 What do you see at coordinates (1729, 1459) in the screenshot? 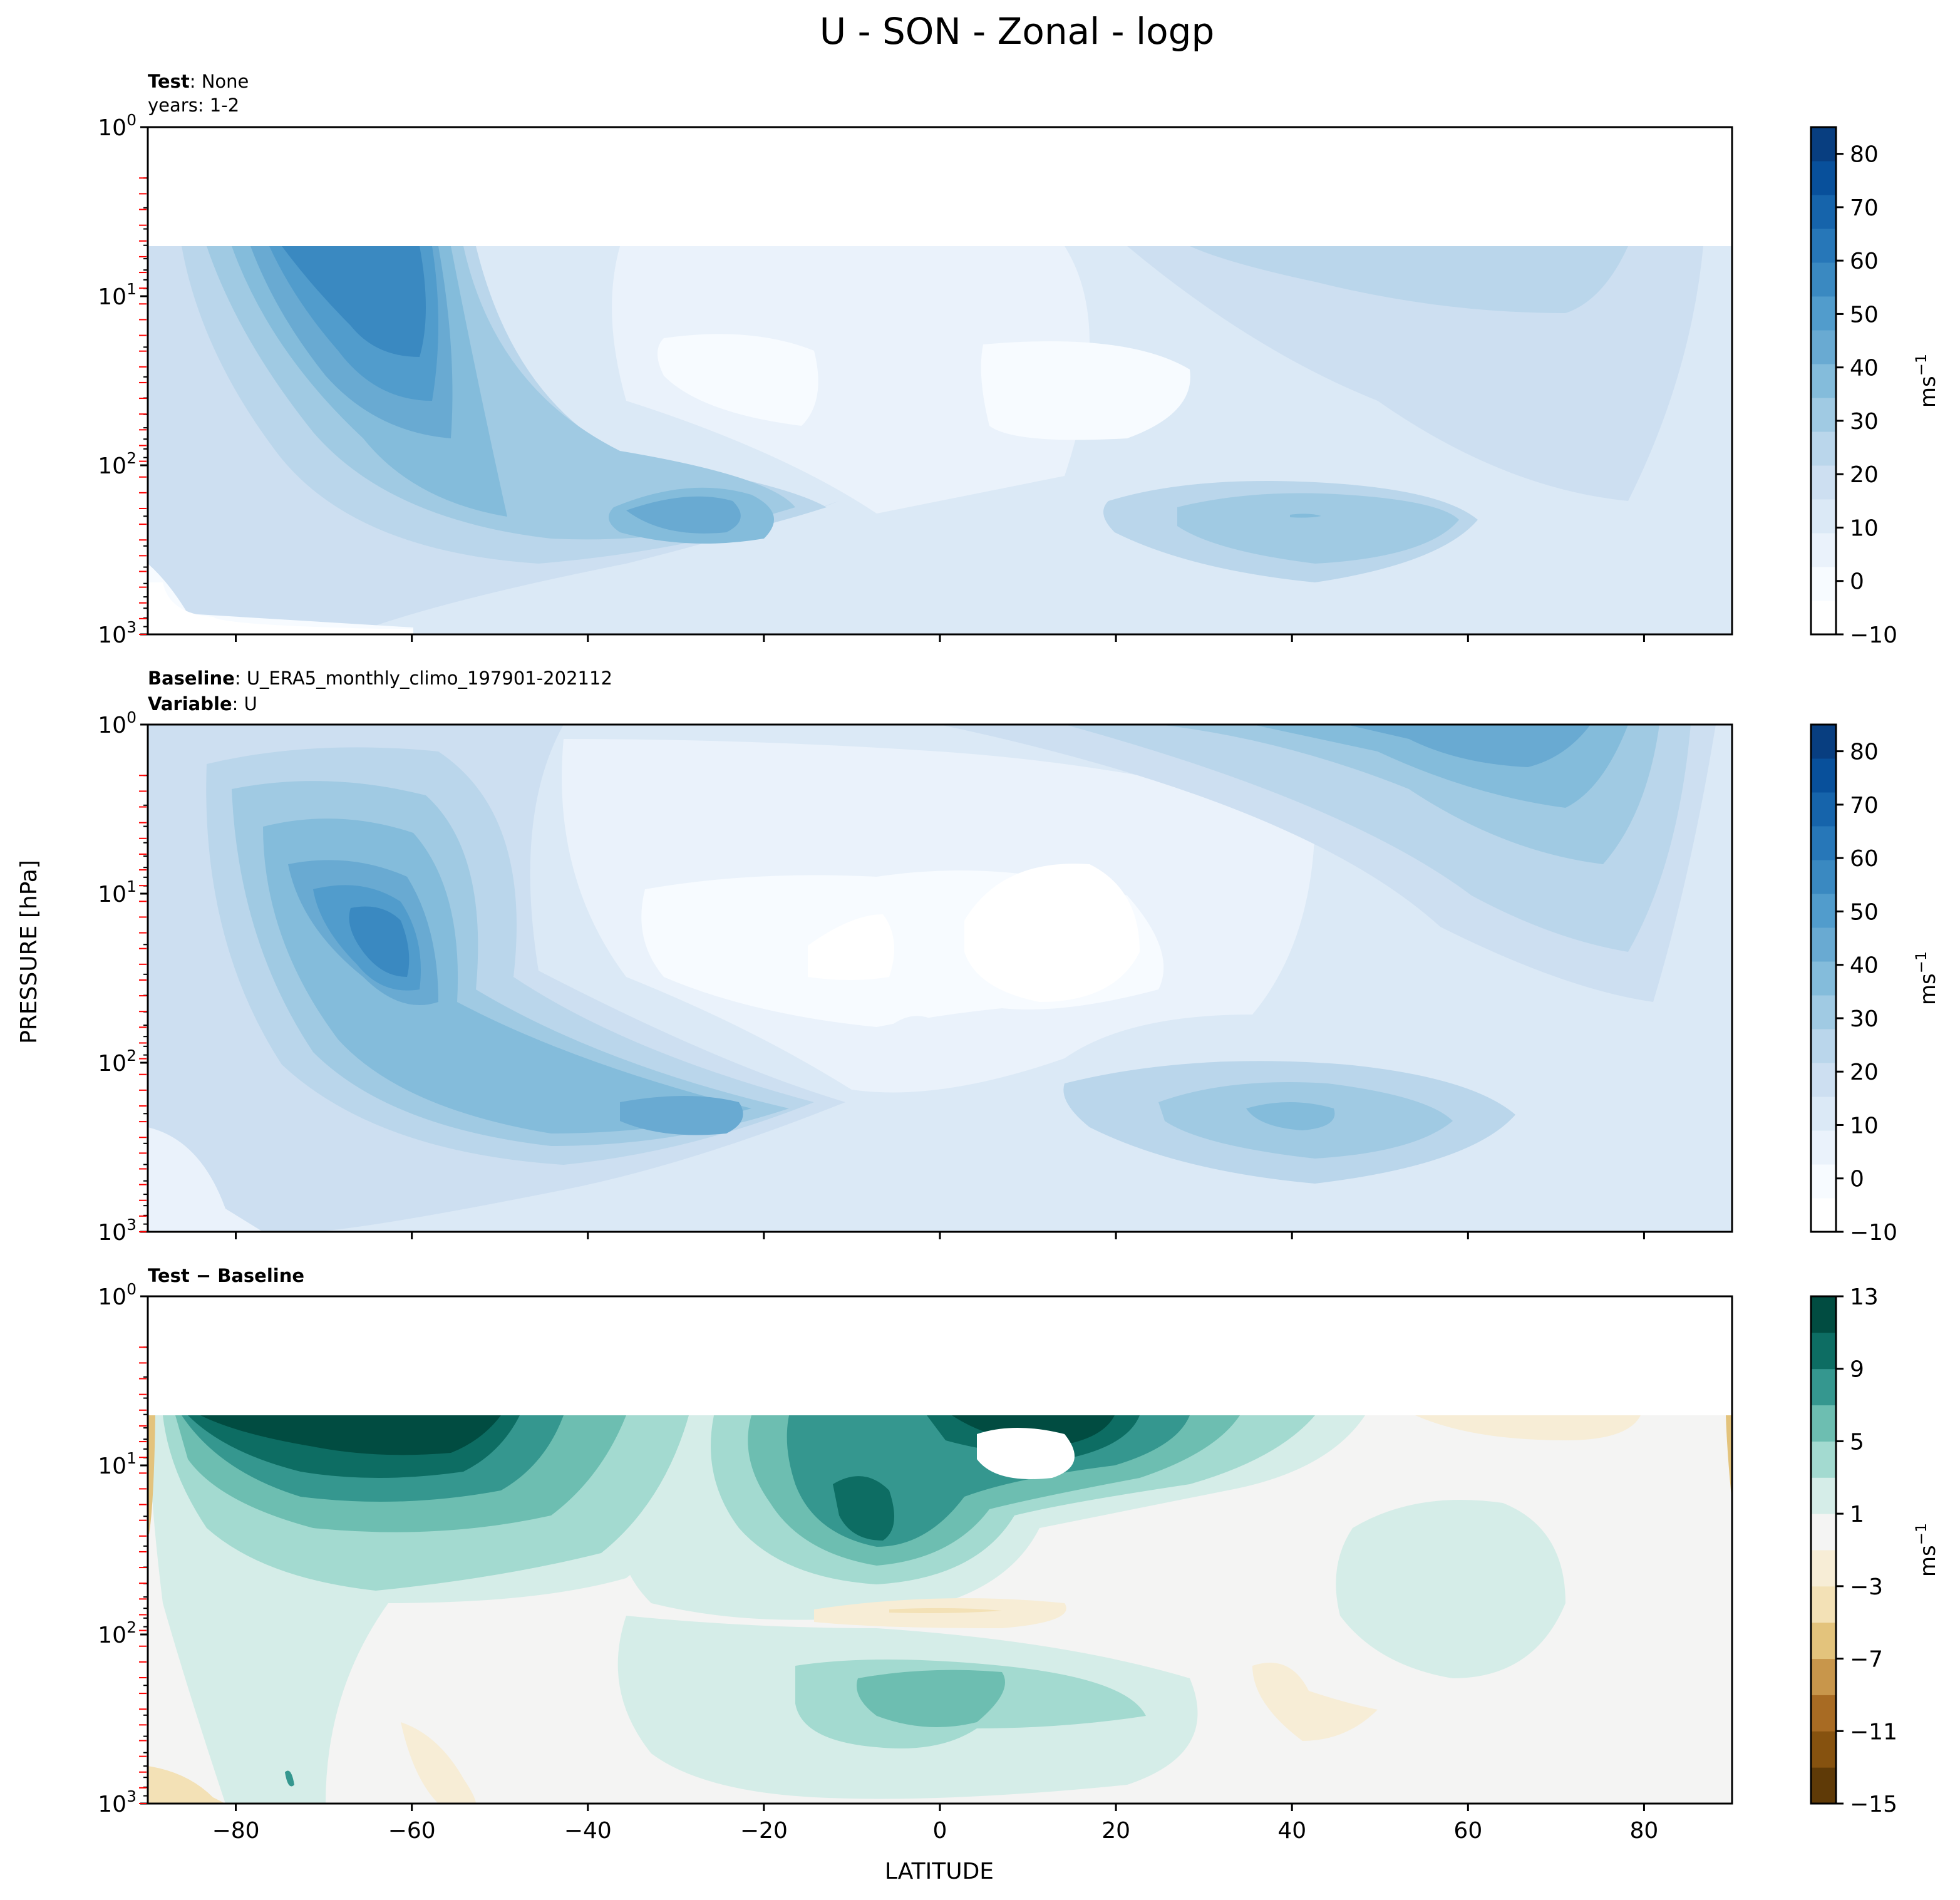
I see `contour-edge-right` at bounding box center [1729, 1459].